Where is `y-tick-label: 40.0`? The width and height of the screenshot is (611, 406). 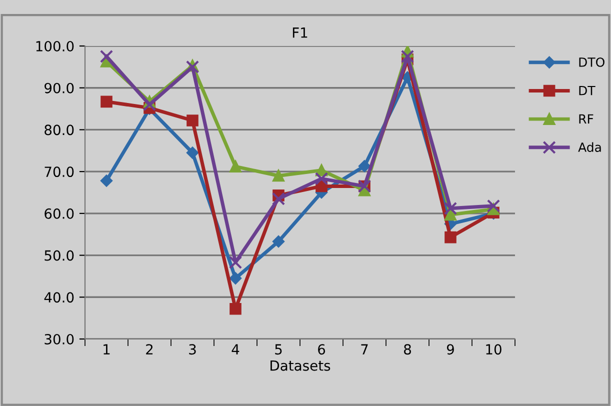 y-tick-label: 40.0 is located at coordinates (59, 297).